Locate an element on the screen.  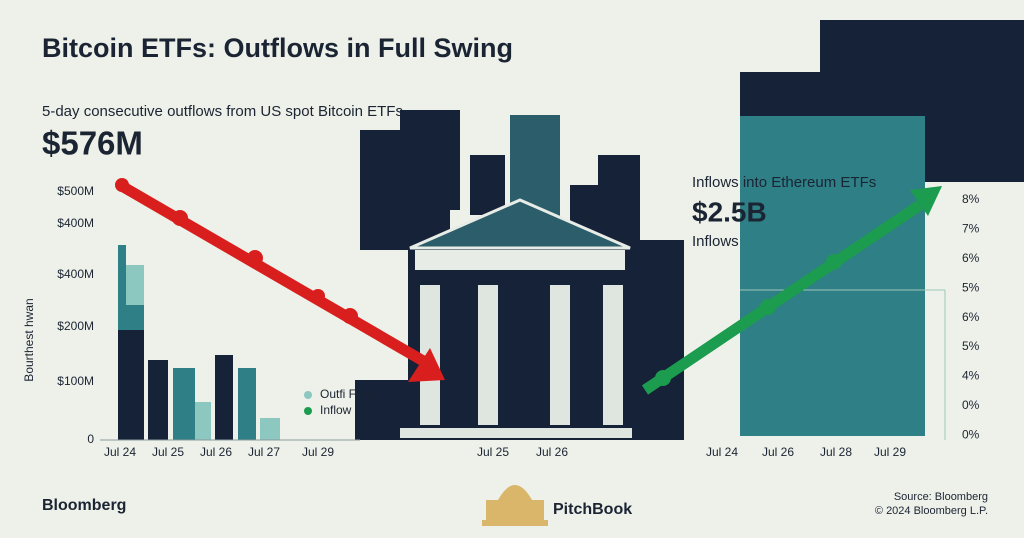
right-title: Inflows into Ethereum ETFs is located at coordinates (784, 182).